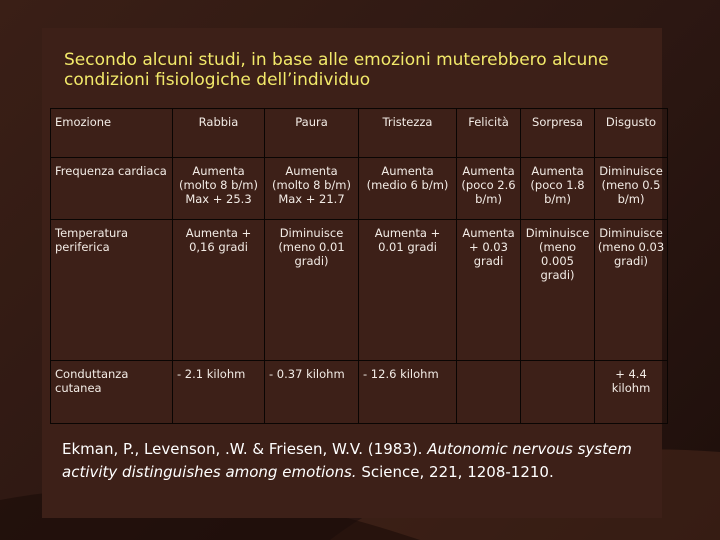 This screenshot has height=540, width=720. Describe the element at coordinates (407, 188) in the screenshot. I see `table-cell: Aumenta (medio 6 b/m)` at that location.